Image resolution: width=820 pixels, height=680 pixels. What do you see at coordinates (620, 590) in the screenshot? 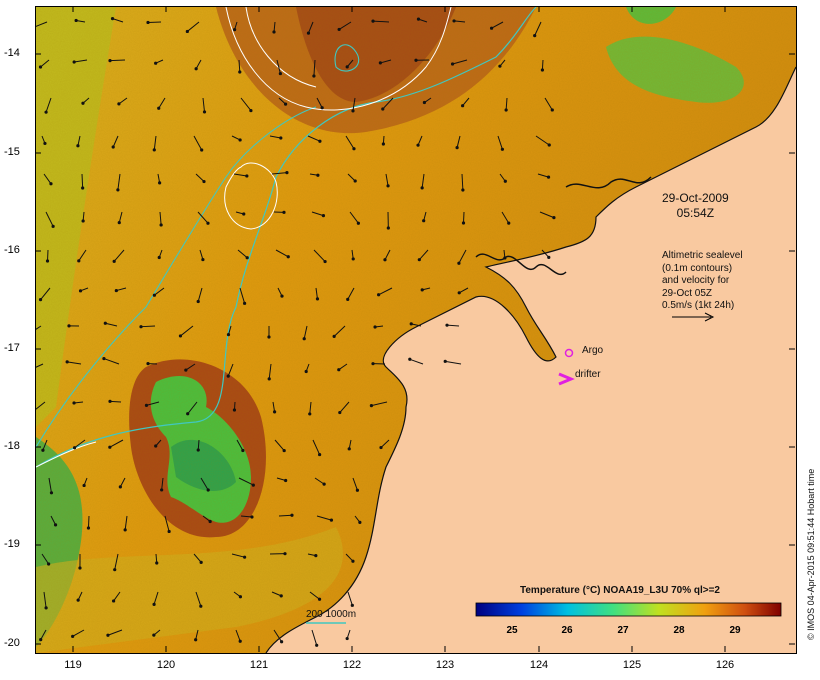
I see `colorbar-title: Temperature (°C) NOAA19_L3U 70% ql>=2` at bounding box center [620, 590].